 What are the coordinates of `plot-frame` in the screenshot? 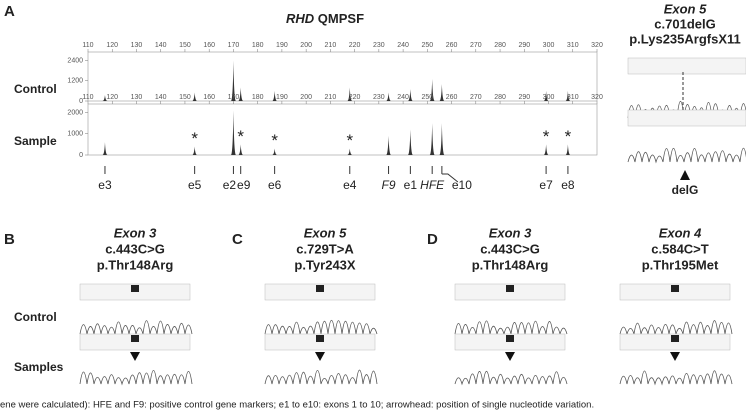 It's located at (342, 129).